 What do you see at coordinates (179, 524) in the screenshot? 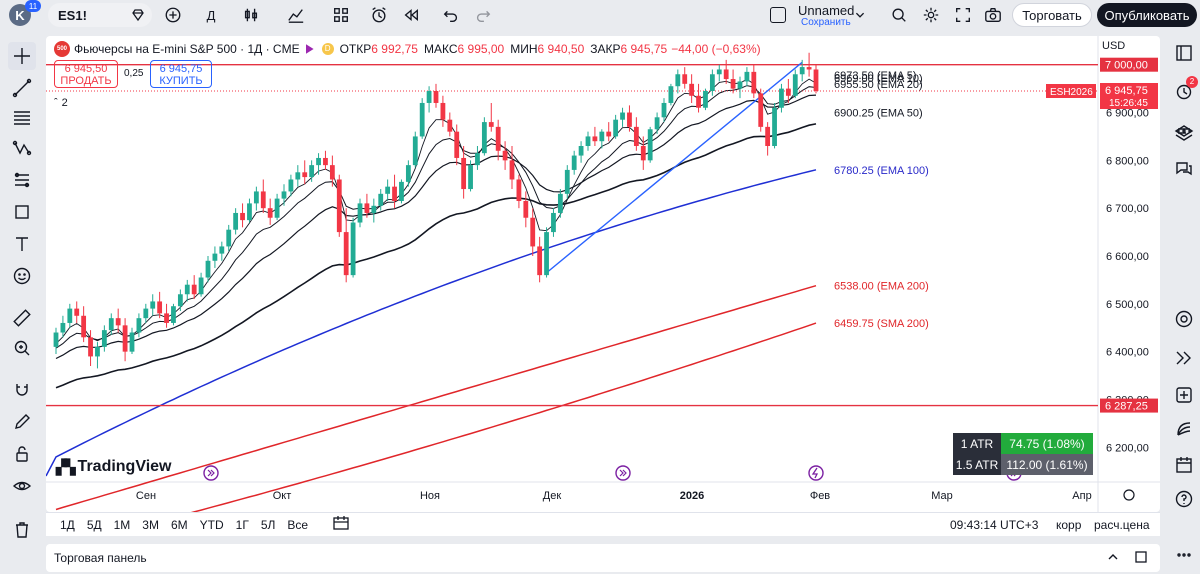
I see `range-button: 6М` at bounding box center [179, 524].